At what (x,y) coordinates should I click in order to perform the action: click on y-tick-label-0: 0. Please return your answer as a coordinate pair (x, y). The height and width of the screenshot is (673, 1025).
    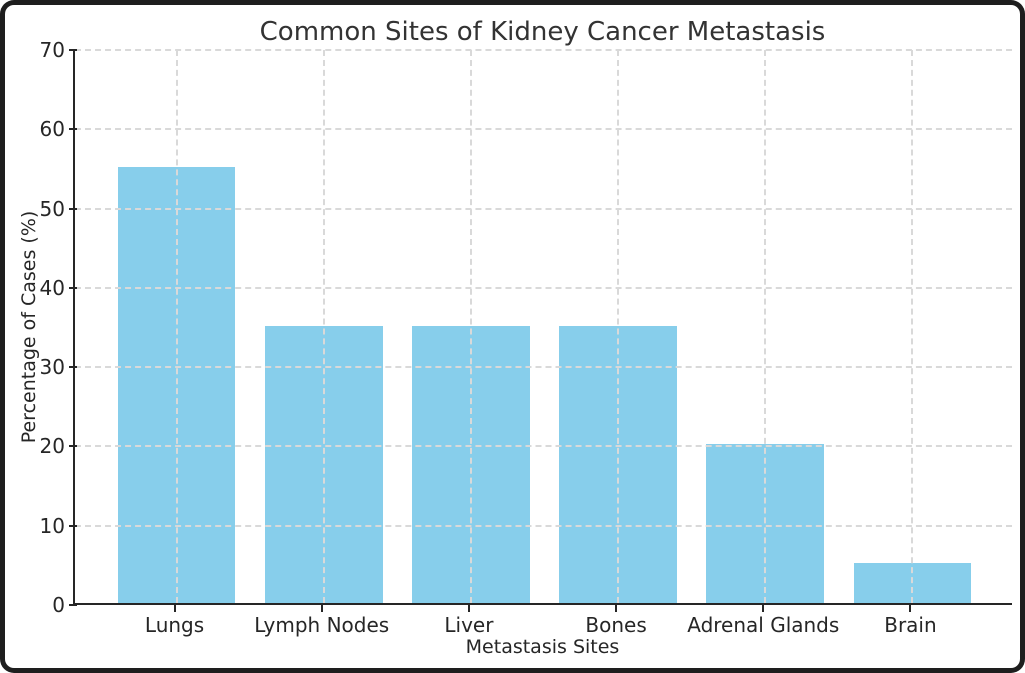
    Looking at the image, I should click on (58, 605).